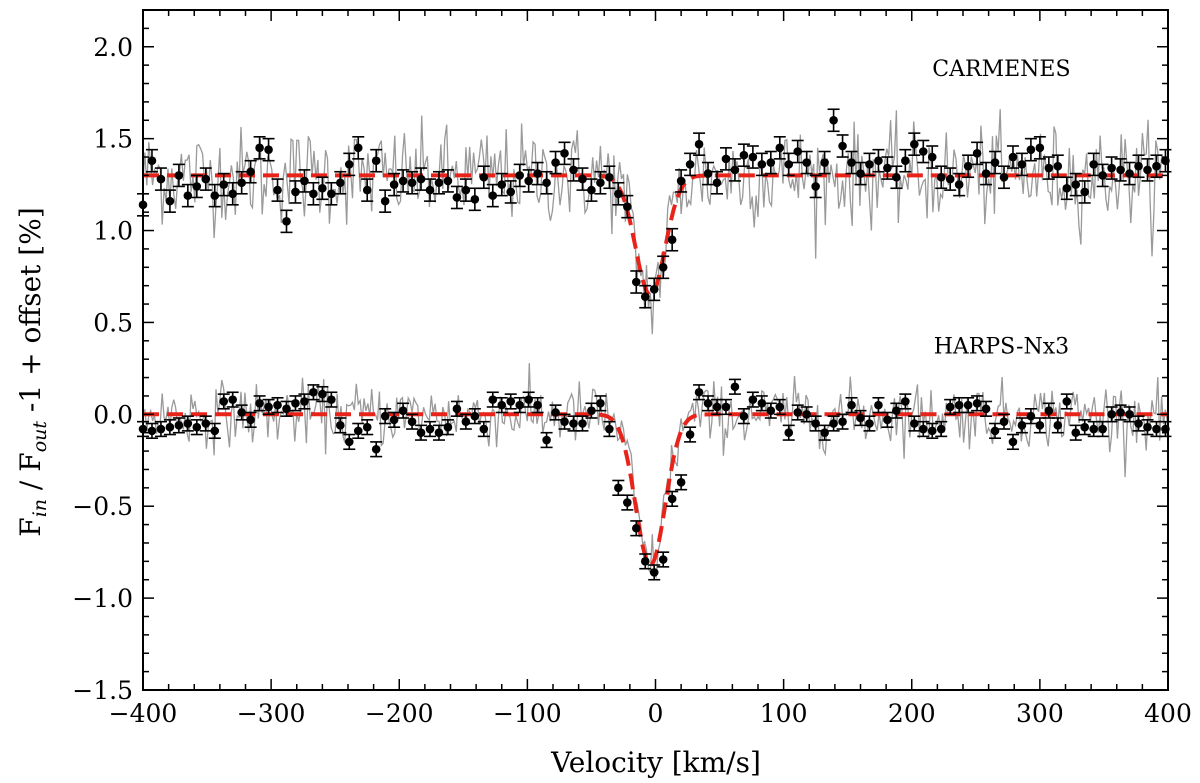 Image resolution: width=1200 pixels, height=783 pixels. I want to click on x-tick-label: −100, so click(527, 713).